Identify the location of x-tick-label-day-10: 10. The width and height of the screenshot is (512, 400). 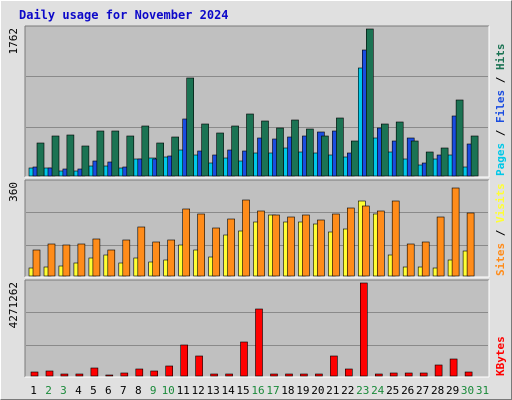
(168, 390).